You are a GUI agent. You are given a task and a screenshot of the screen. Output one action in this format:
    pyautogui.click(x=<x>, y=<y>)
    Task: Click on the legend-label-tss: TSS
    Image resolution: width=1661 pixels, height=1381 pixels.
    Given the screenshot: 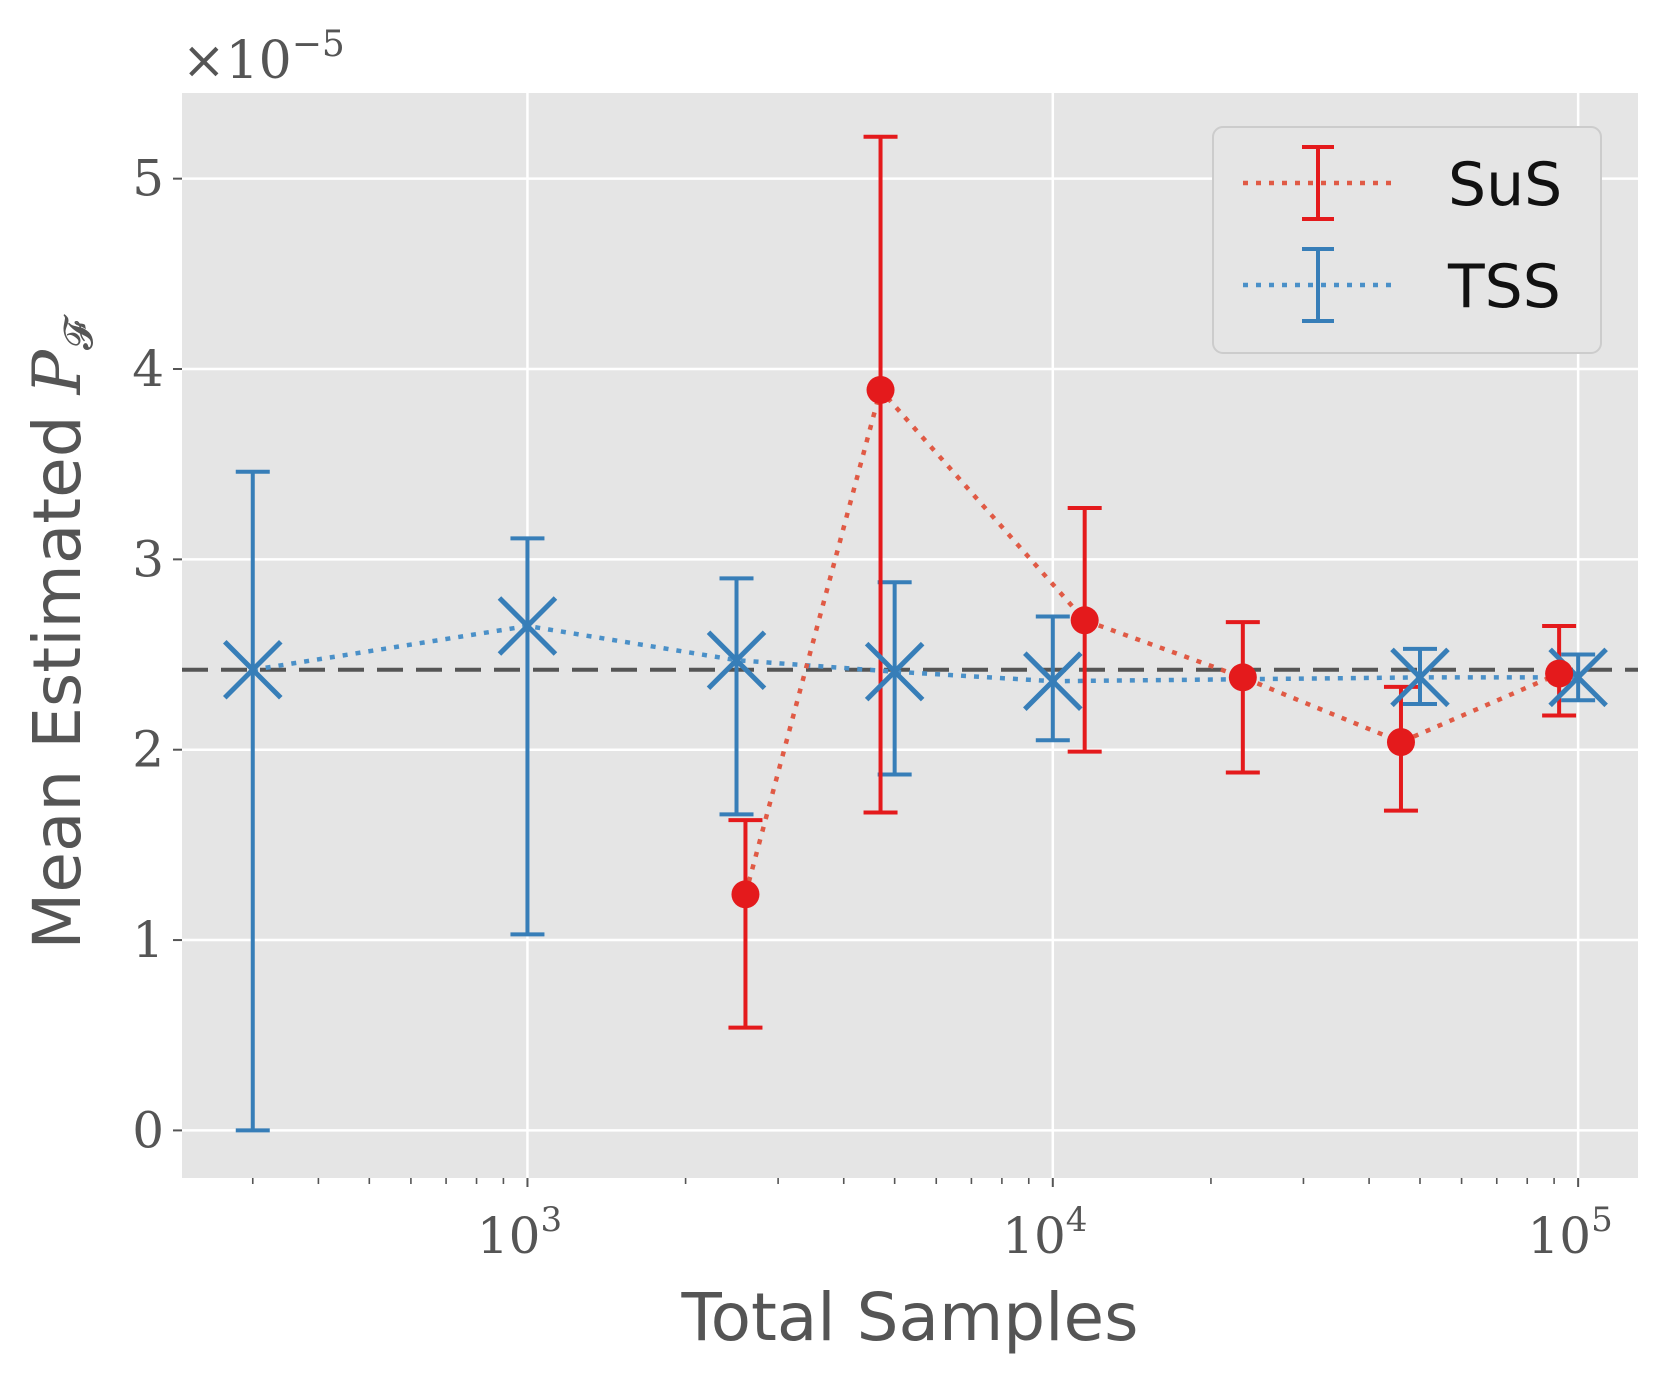 What is the action you would take?
    pyautogui.click(x=1504, y=287)
    